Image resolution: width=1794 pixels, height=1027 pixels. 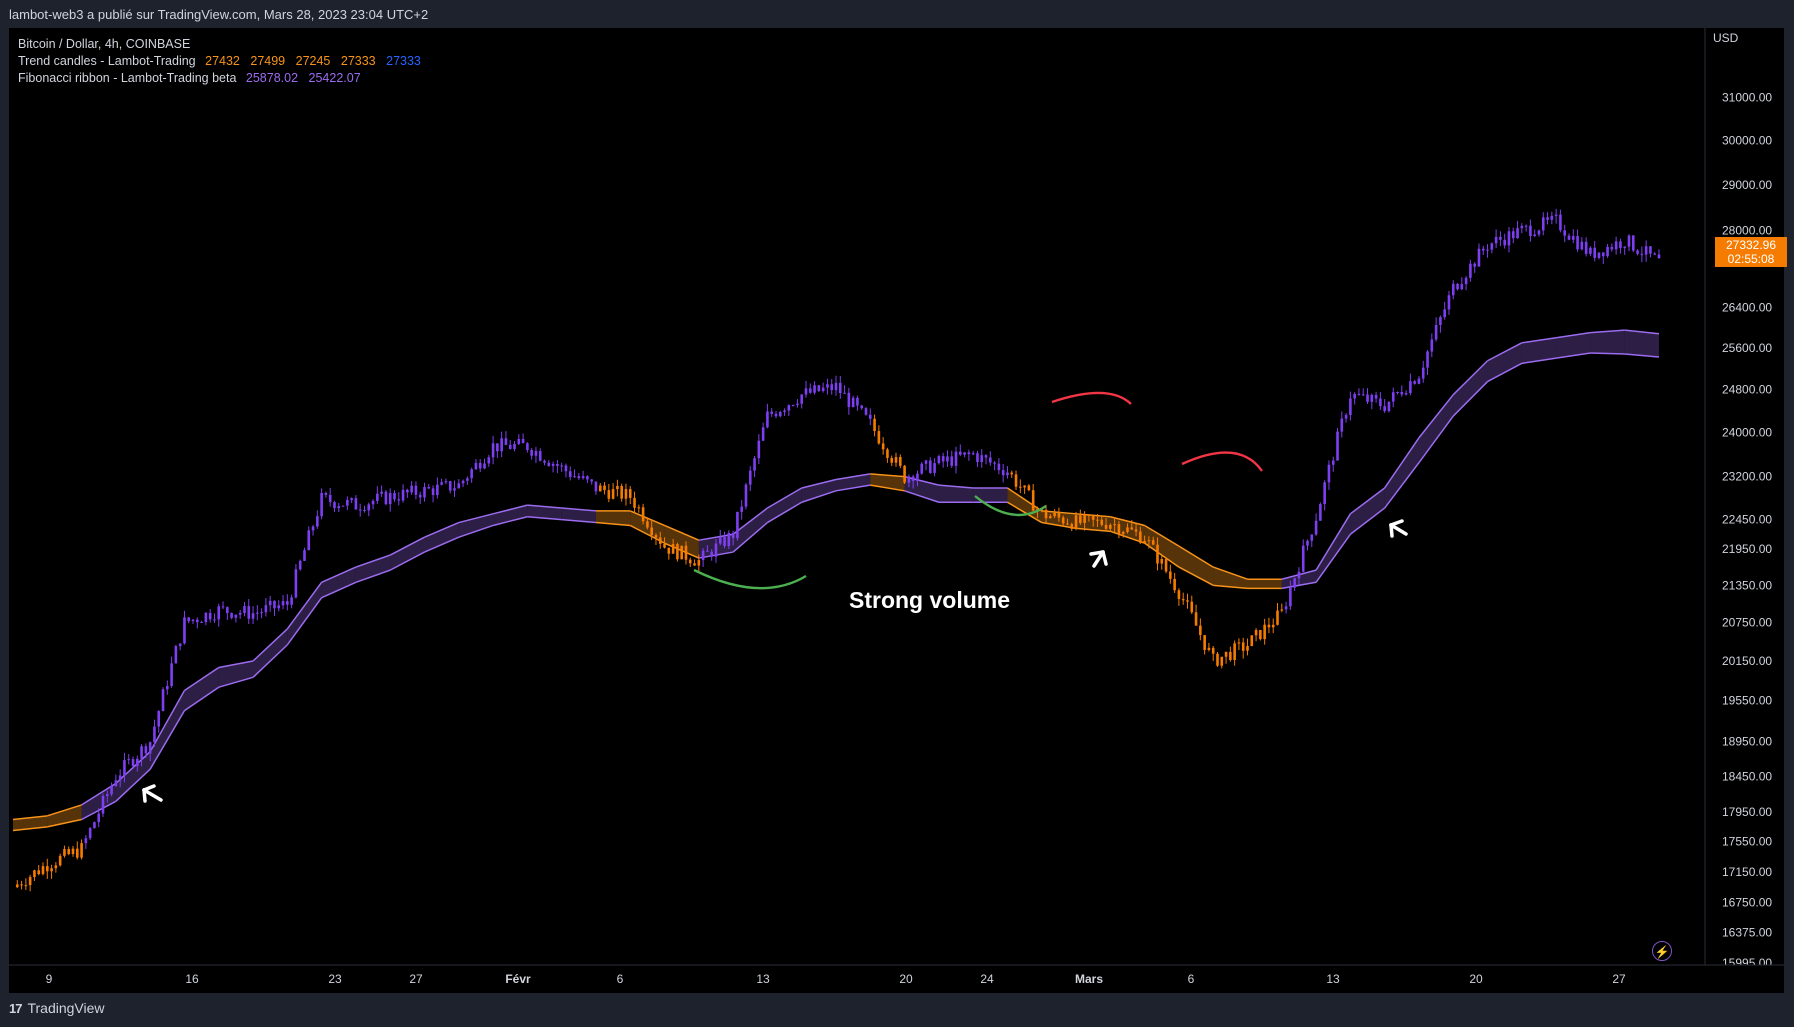 I want to click on price-tick-label: 21950.00, so click(x=1747, y=549).